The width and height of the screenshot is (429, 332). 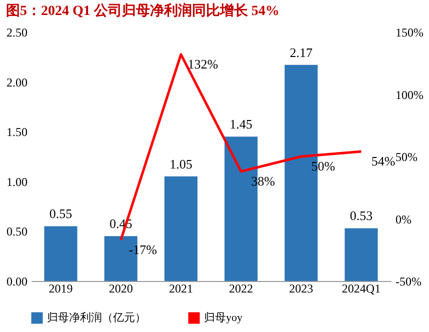 What do you see at coordinates (383, 161) in the screenshot?
I see `data-label: 54%` at bounding box center [383, 161].